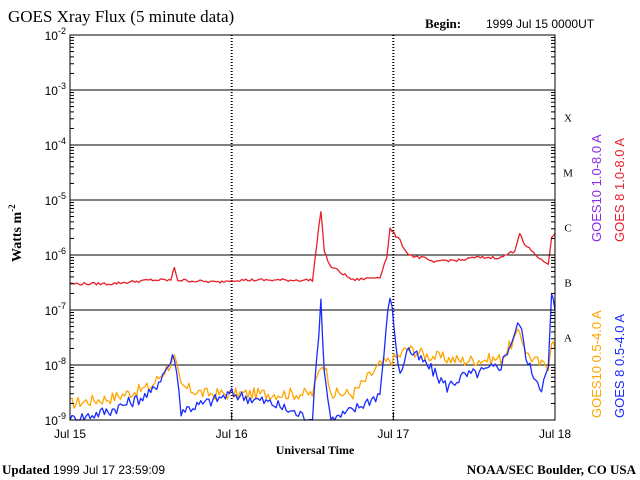  I want to click on y-tick-label-2: 10⁻⁷, so click(55, 309).